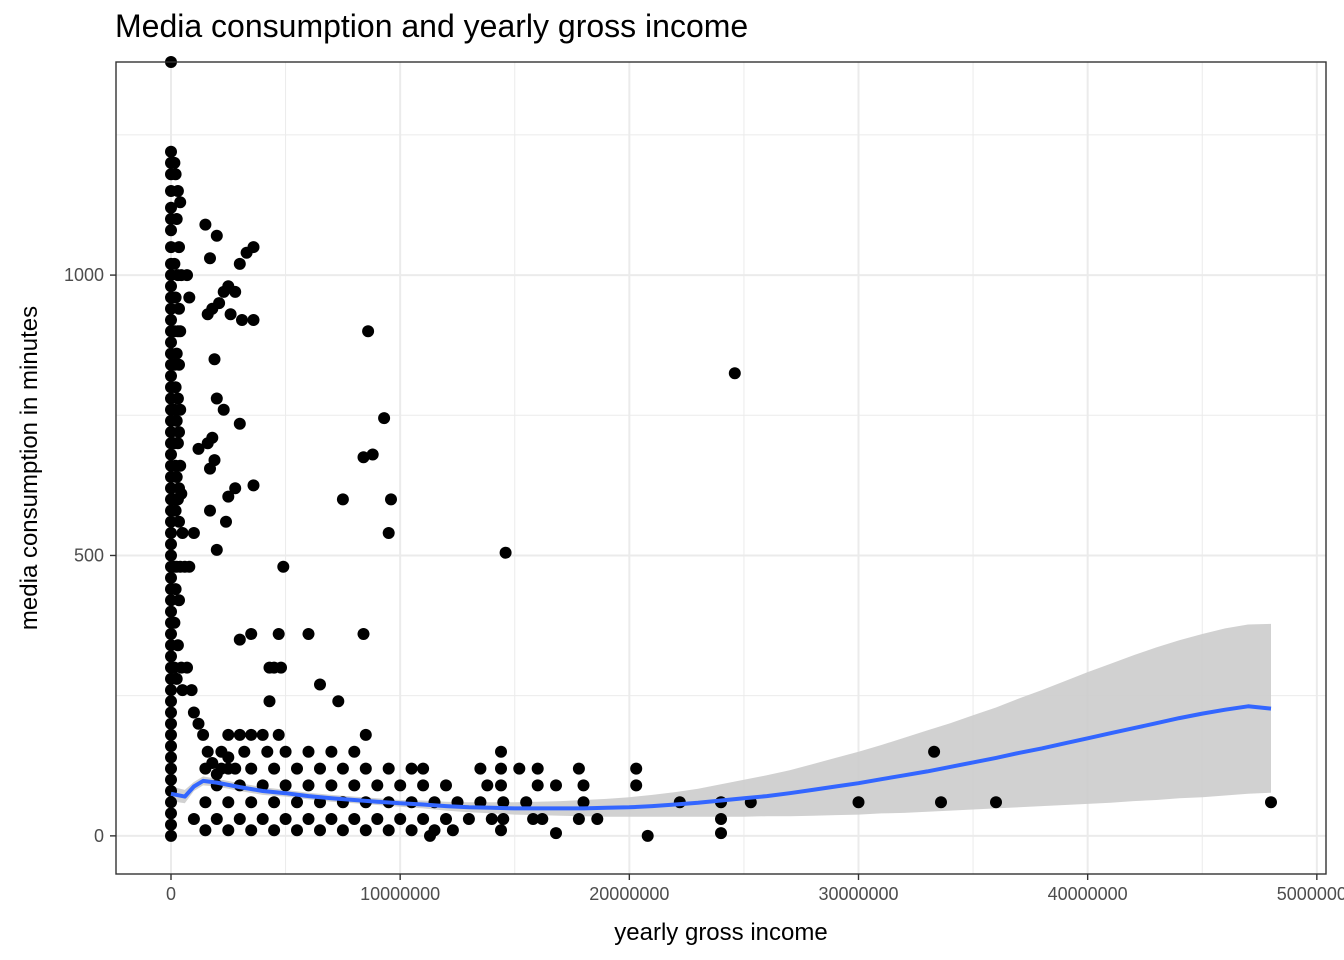  Describe the element at coordinates (171, 894) in the screenshot. I see `x-tick-label: 0` at that location.